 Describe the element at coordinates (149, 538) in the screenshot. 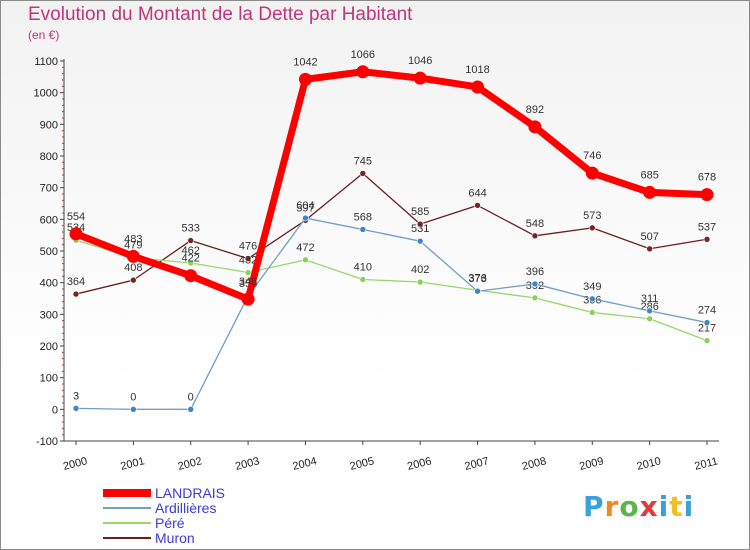

I see `legend-item: Muron` at that location.